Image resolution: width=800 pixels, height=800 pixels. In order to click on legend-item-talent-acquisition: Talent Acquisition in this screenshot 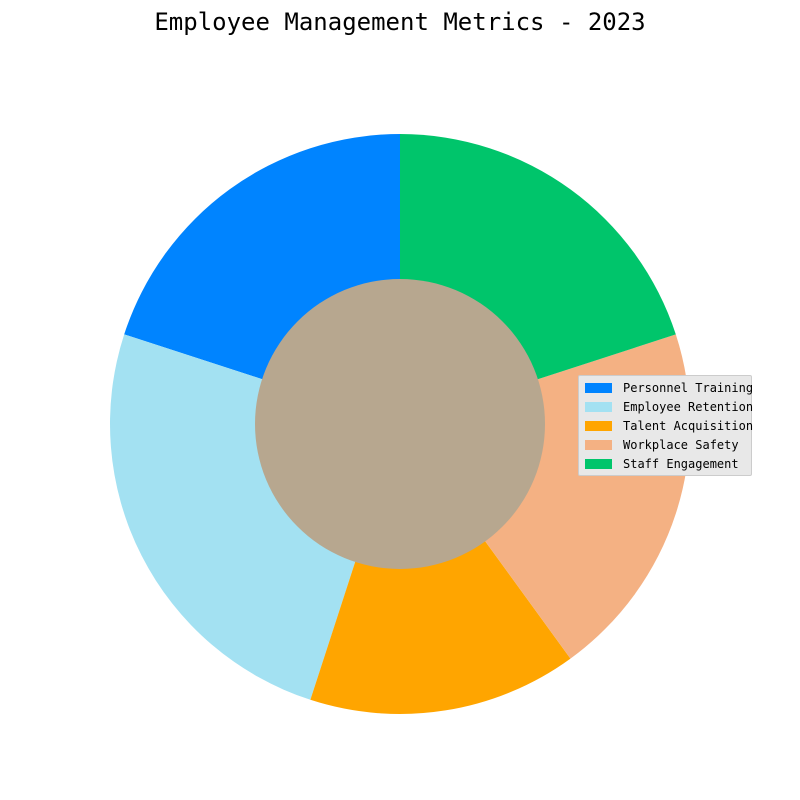, I will do `click(666, 425)`.